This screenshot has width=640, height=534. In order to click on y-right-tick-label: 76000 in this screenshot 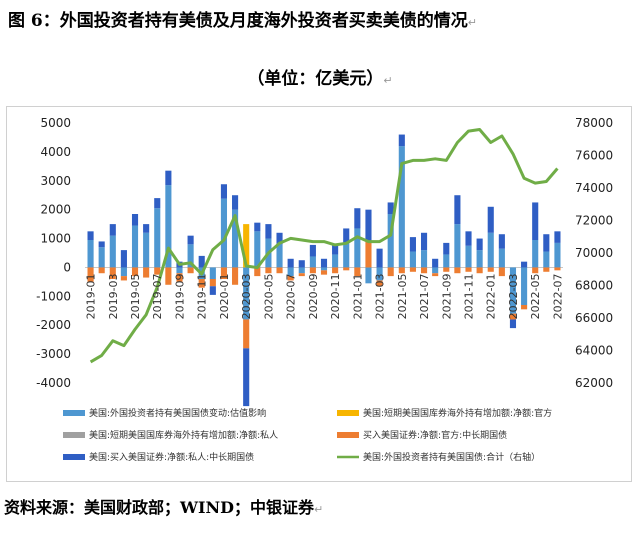, I will do `click(594, 156)`.